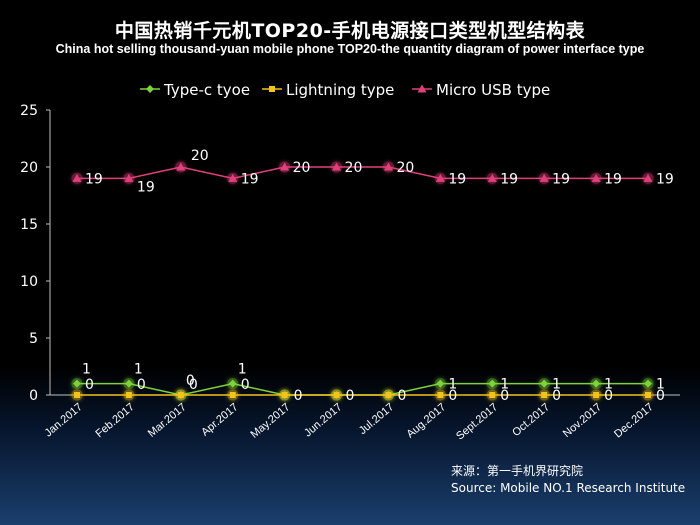  I want to click on x-tick-label: Jun.2017, so click(323, 420).